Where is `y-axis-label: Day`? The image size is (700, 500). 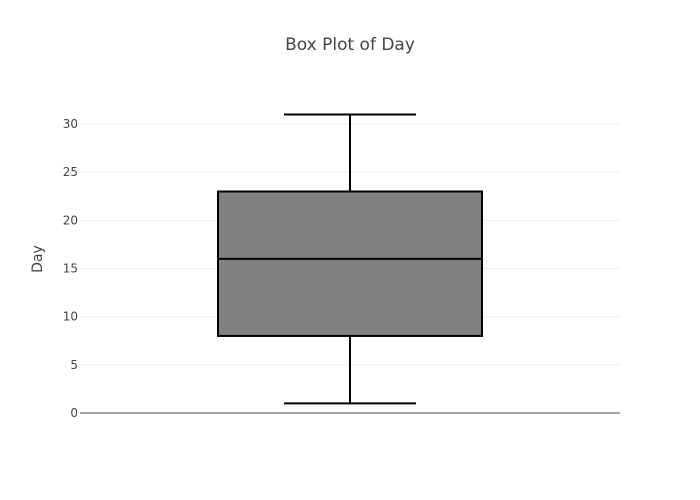 y-axis-label: Day is located at coordinates (38, 259).